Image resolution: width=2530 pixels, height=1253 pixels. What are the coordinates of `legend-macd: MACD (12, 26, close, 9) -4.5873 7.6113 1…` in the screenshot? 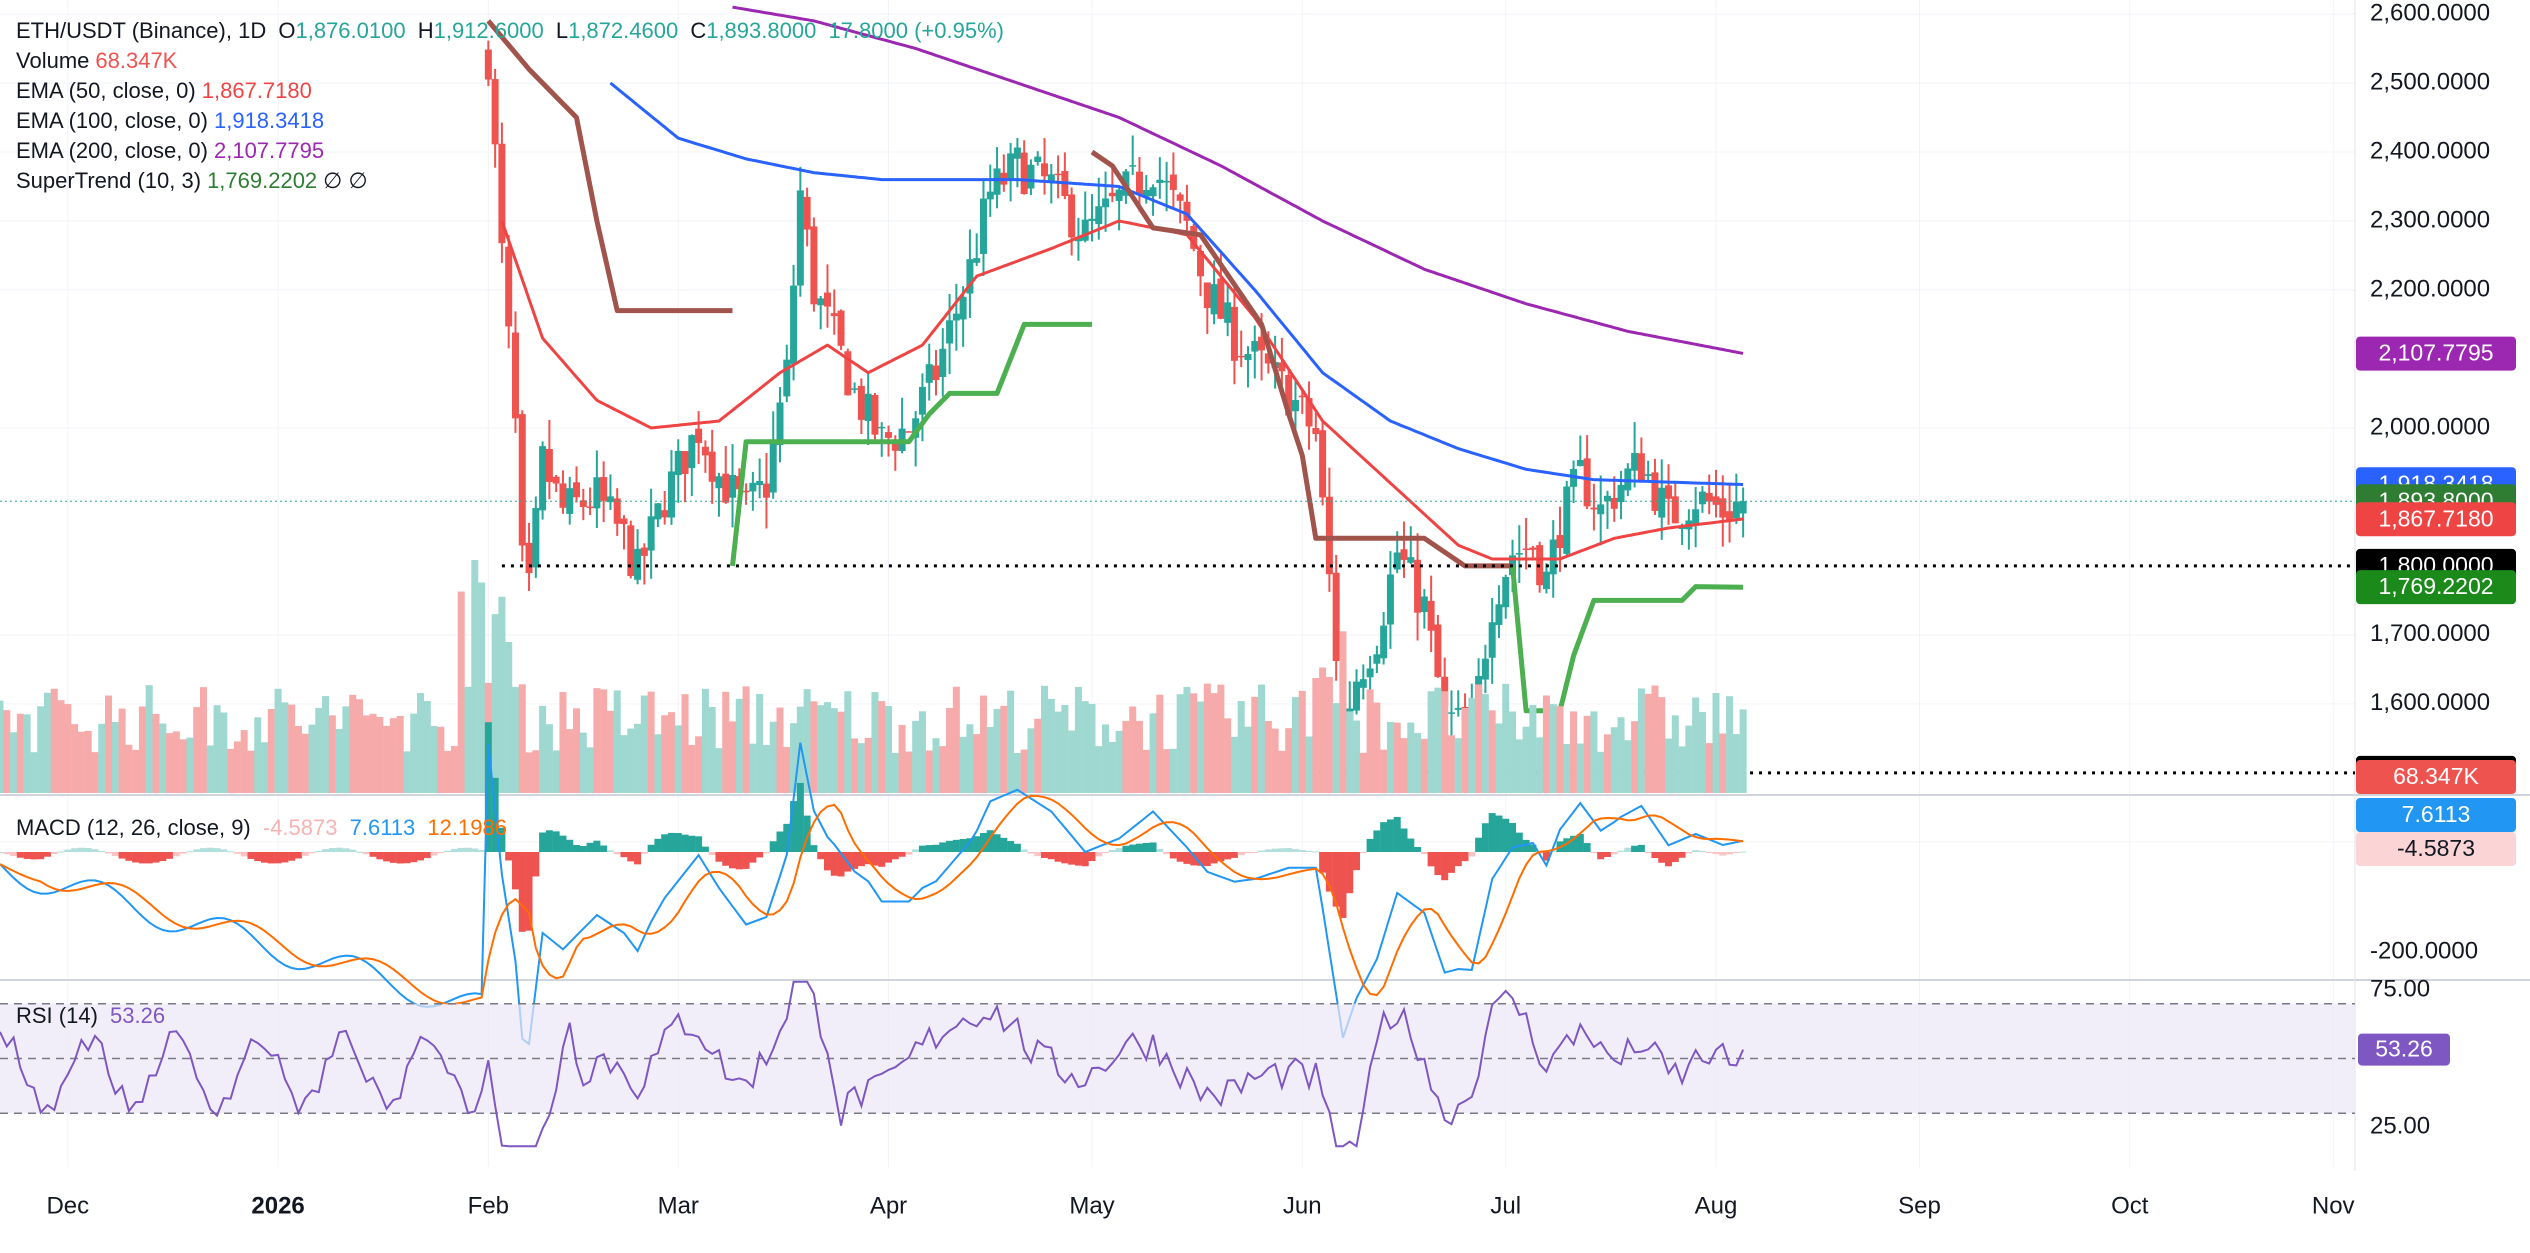 It's located at (264, 828).